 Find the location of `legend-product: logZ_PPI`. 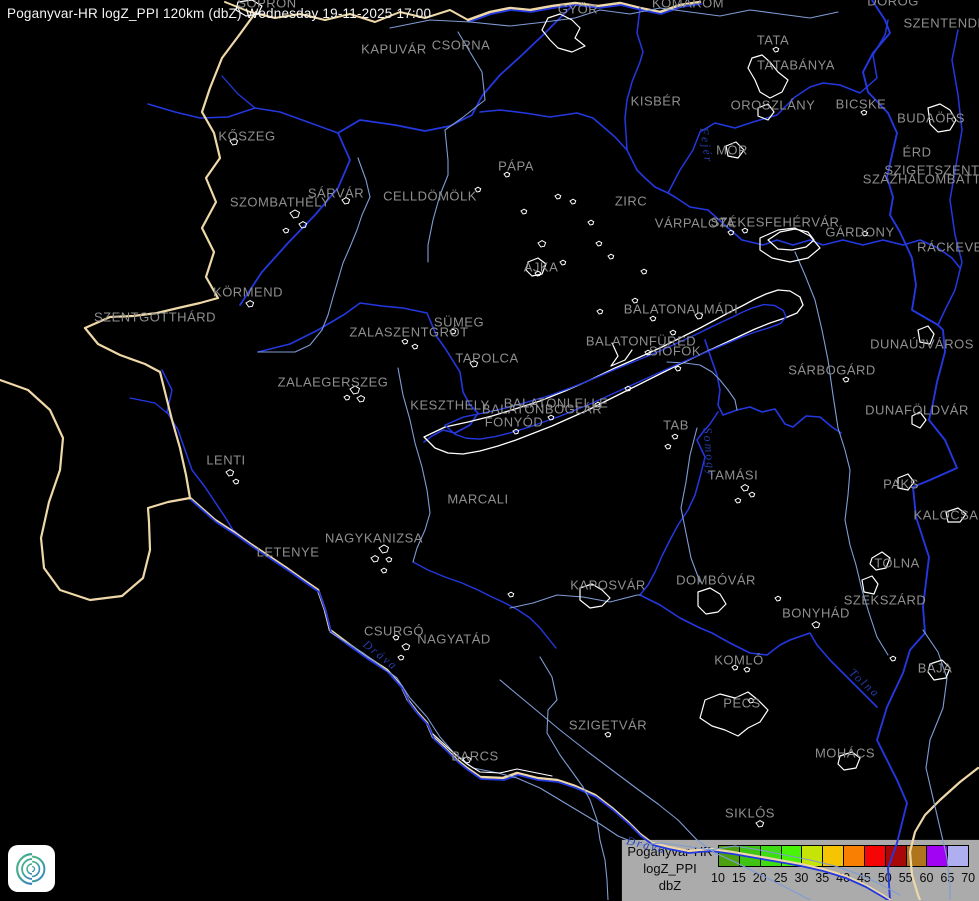

legend-product: logZ_PPI is located at coordinates (670, 868).